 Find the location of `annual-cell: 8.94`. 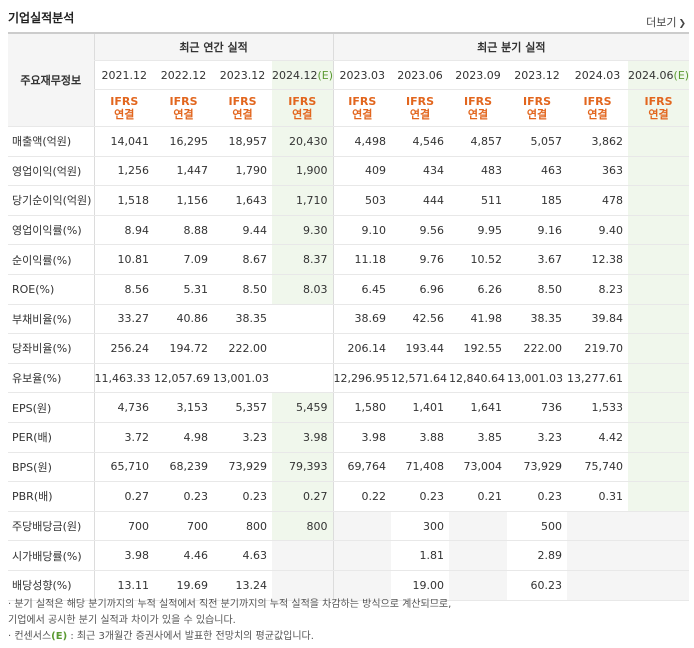

annual-cell: 8.94 is located at coordinates (123, 230).